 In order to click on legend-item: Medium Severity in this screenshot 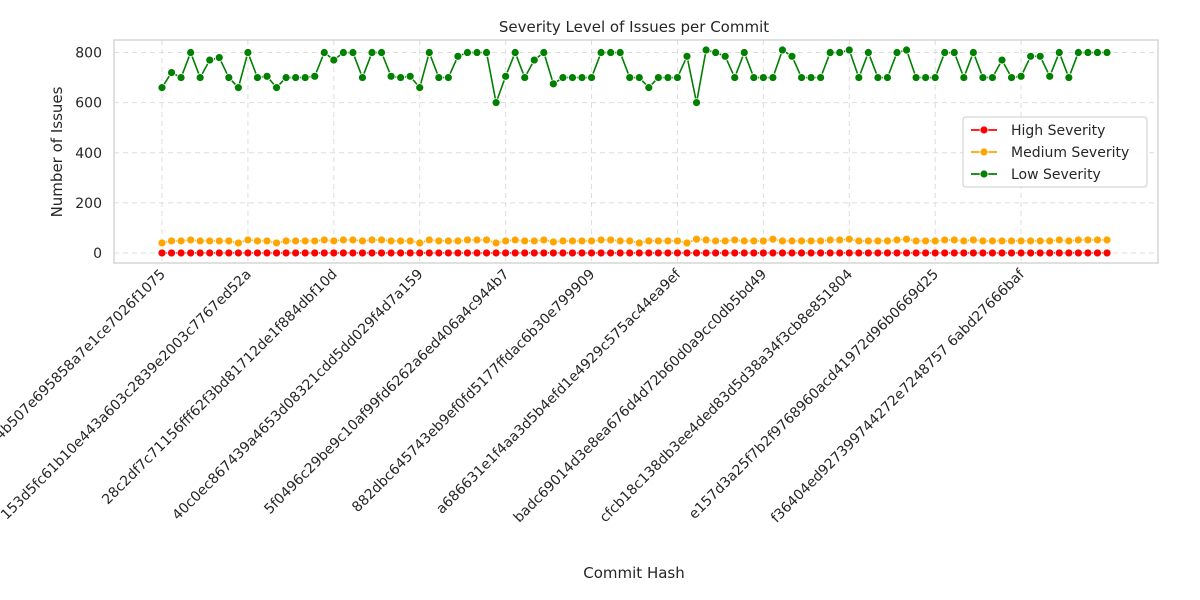, I will do `click(1050, 153)`.